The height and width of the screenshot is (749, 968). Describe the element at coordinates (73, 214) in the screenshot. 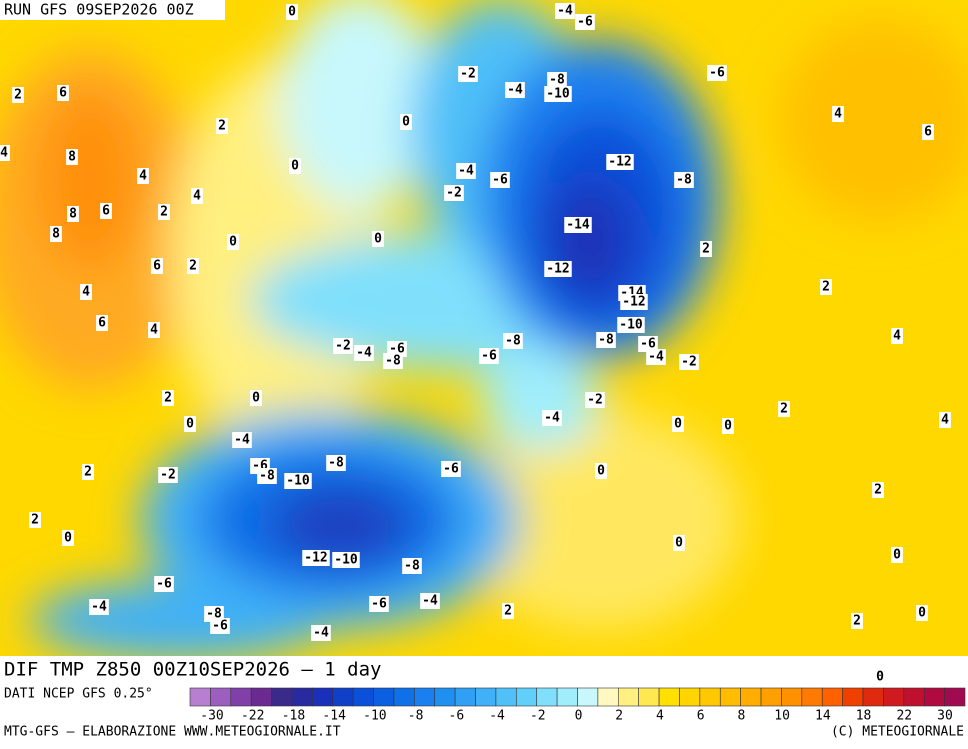

I see `contour-label: 8` at that location.